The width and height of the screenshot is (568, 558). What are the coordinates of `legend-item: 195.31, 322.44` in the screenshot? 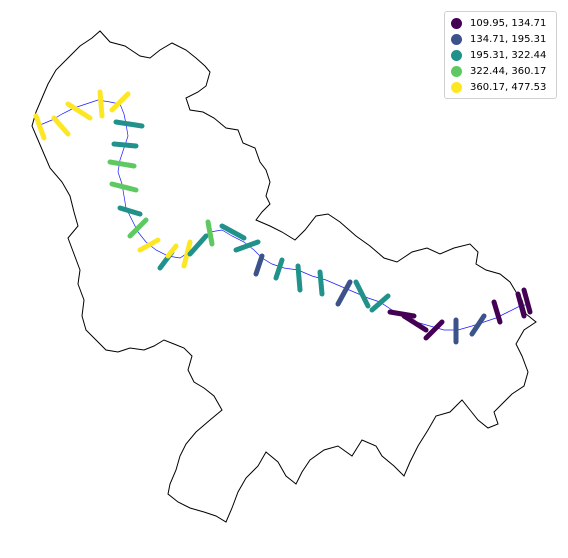 It's located at (501, 55).